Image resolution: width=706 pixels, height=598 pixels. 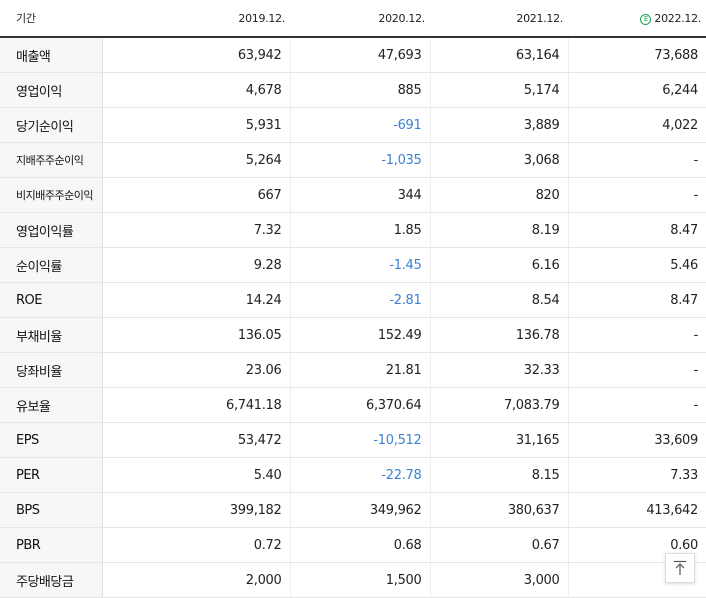 I want to click on table-cell: 820, so click(x=498, y=195).